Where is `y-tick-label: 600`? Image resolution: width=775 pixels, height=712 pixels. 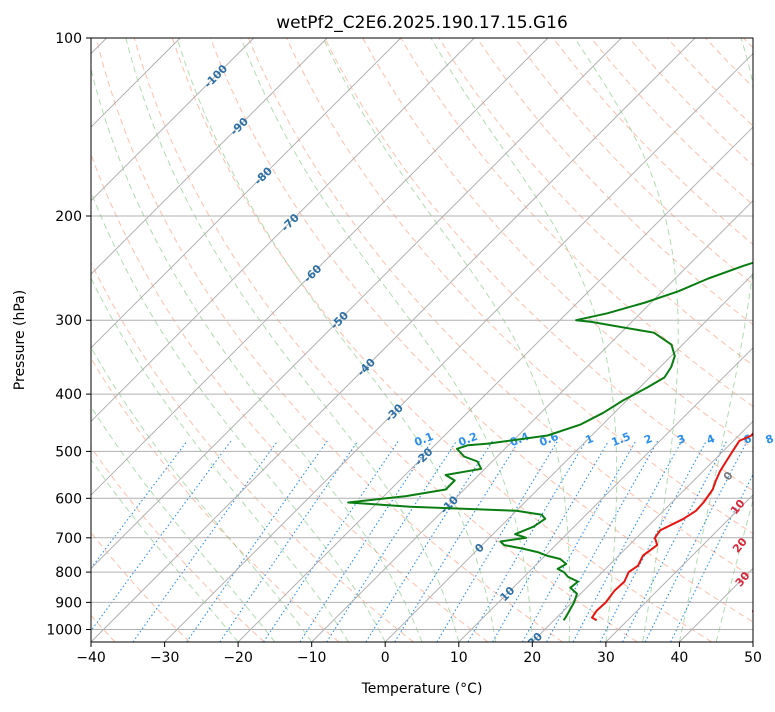 y-tick-label: 600 is located at coordinates (68, 499).